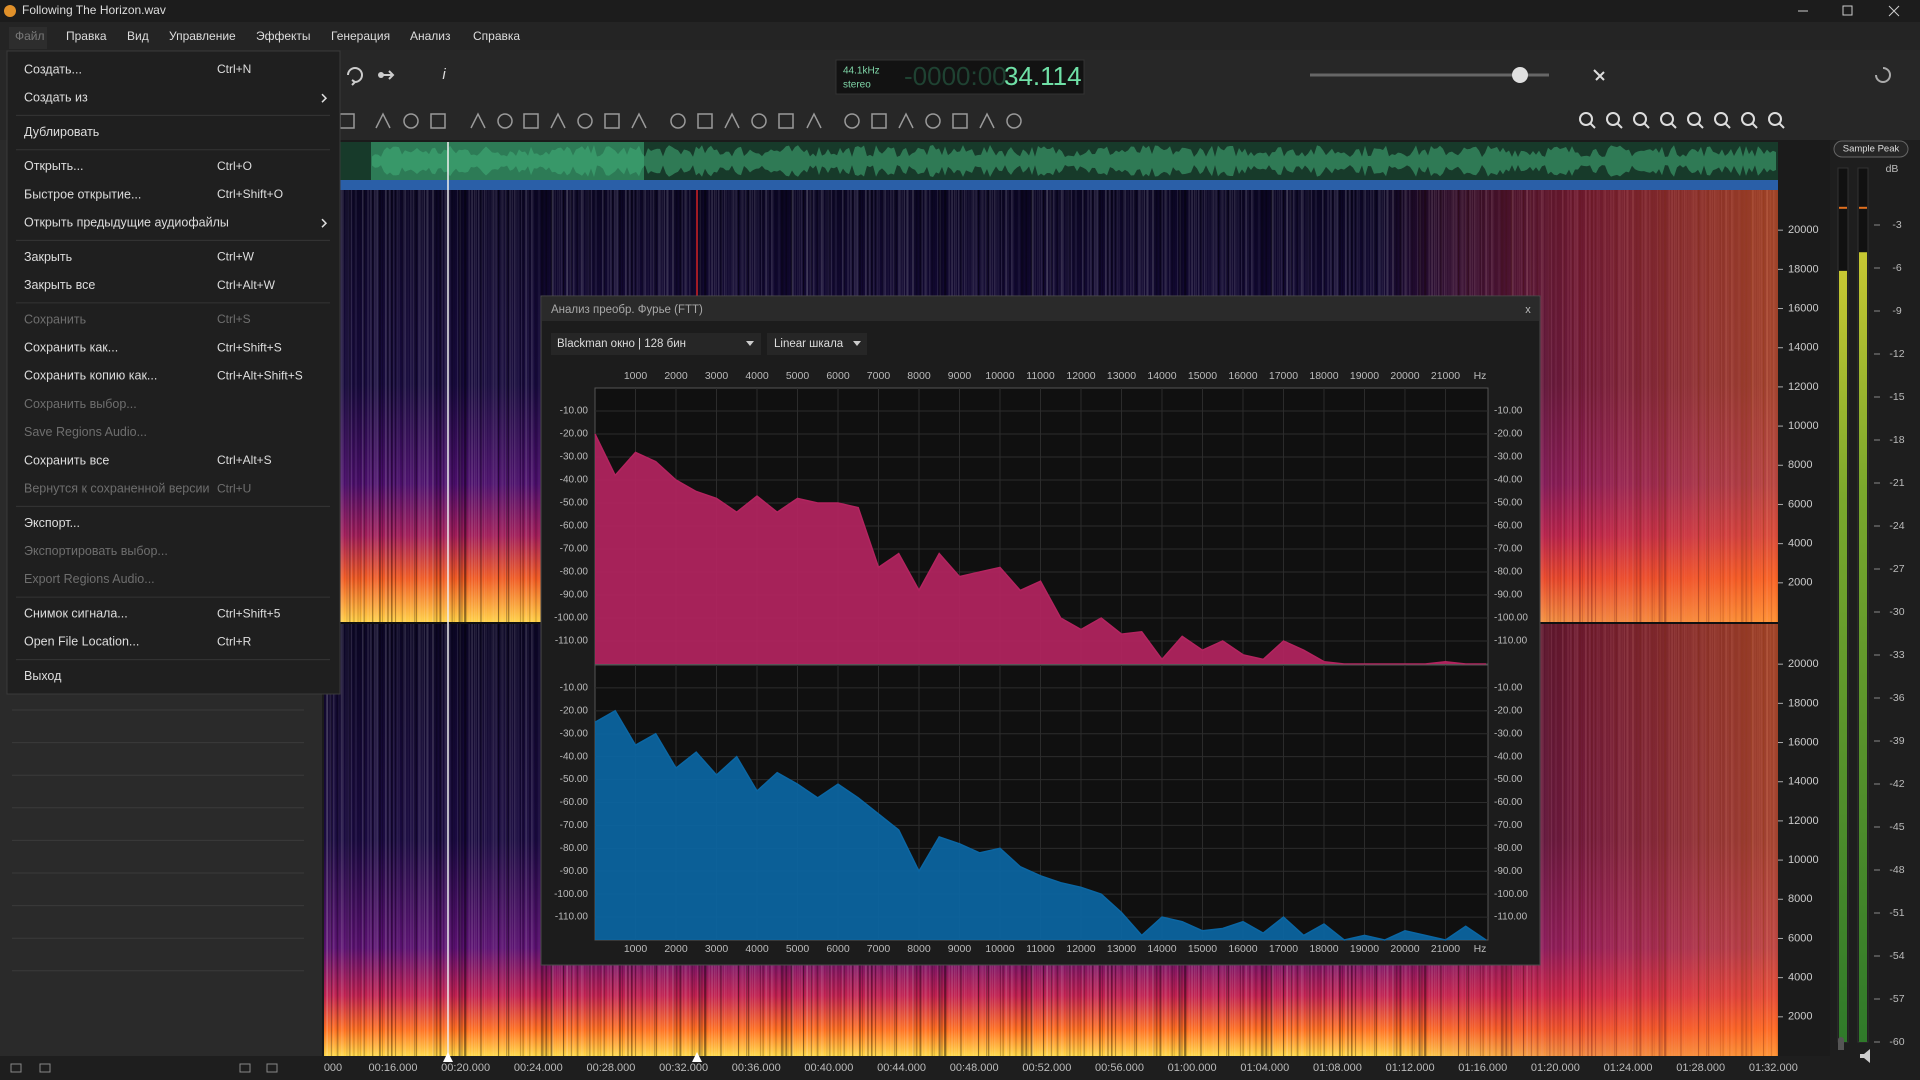 This screenshot has height=1080, width=1920. Describe the element at coordinates (56, 97) in the screenshot. I see `menu-entry: Создать из` at that location.